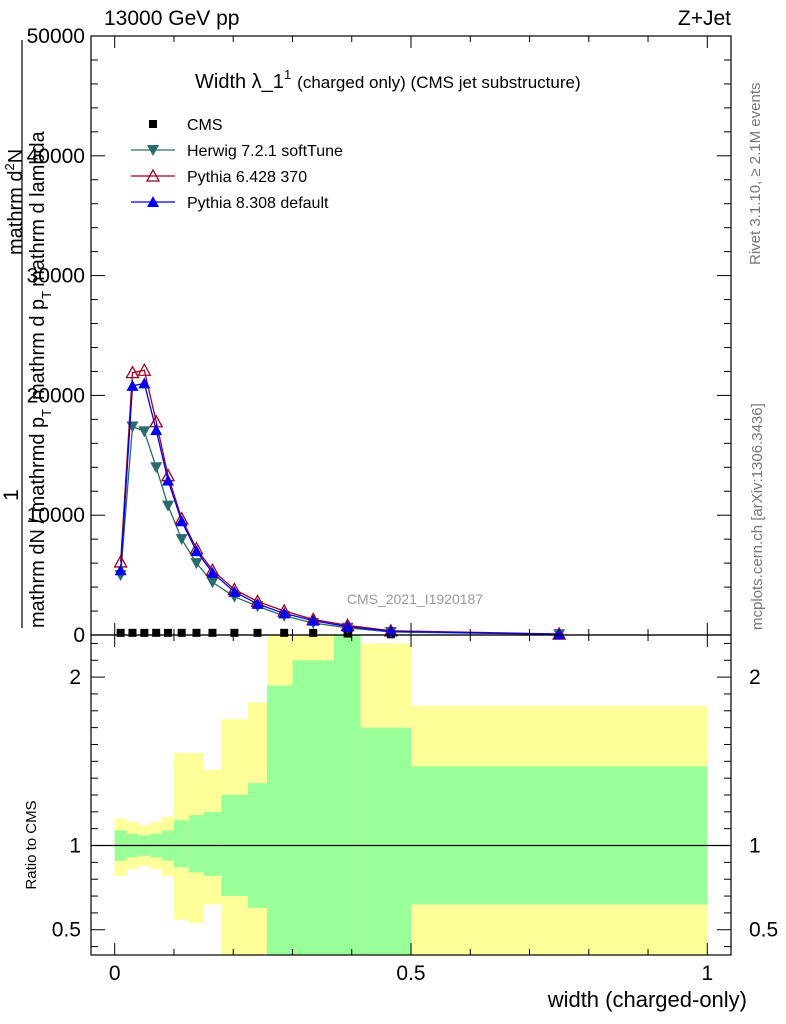 This screenshot has height=1024, width=786. I want to click on ratio-y-tick-label-right: 2, so click(755, 677).